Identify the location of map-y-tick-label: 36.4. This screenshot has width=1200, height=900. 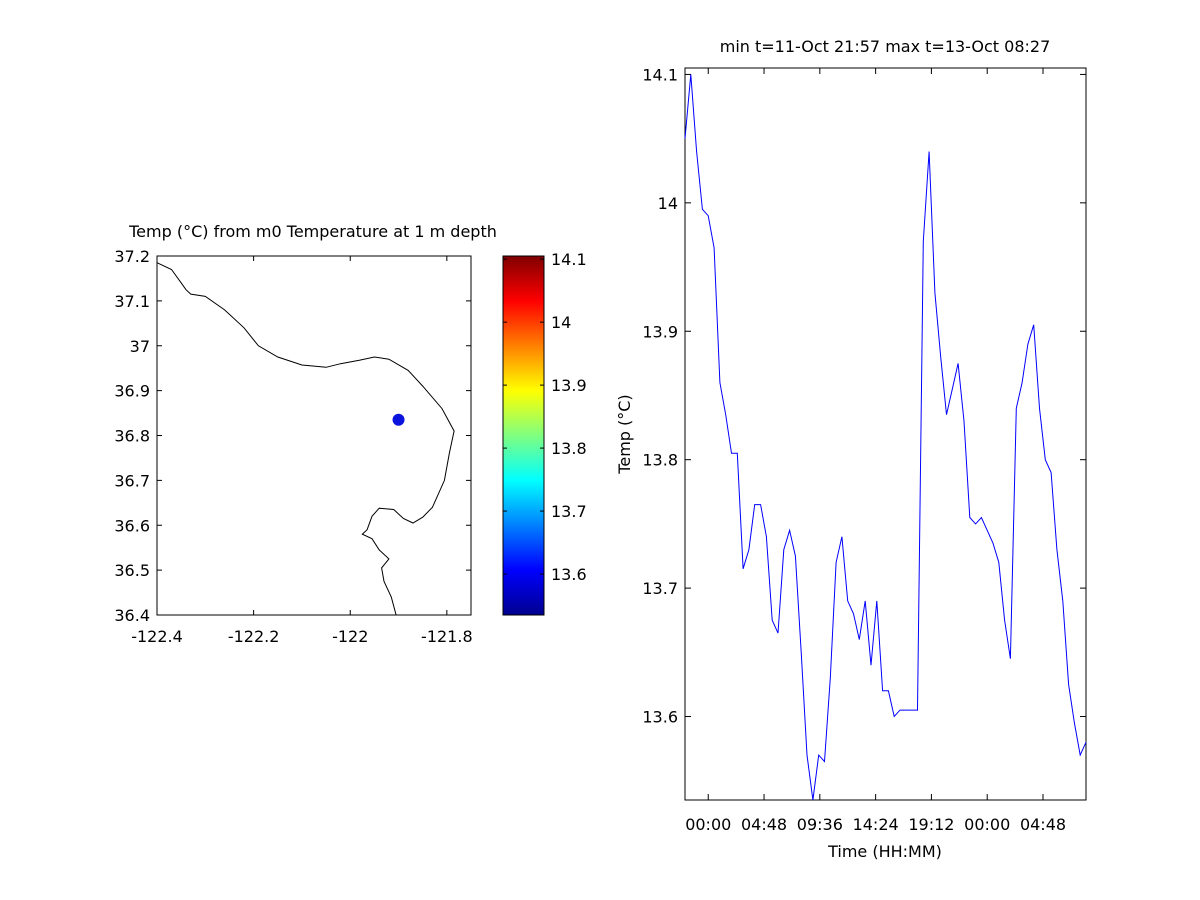
(132, 615).